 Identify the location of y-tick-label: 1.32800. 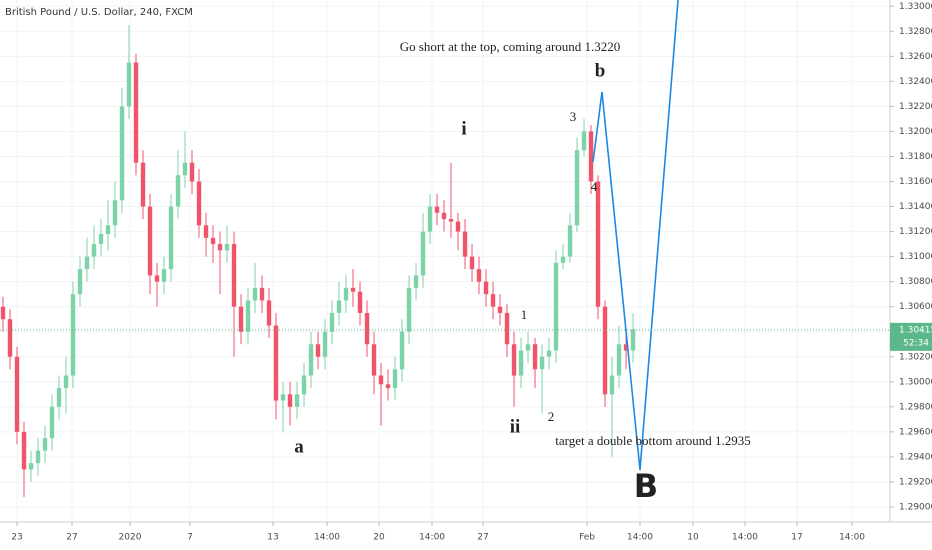
(915, 32).